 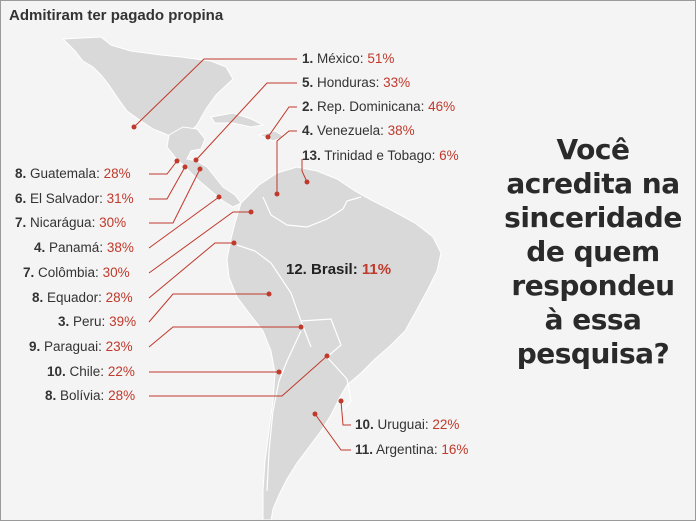 I want to click on question-line: de quem, so click(x=593, y=251).